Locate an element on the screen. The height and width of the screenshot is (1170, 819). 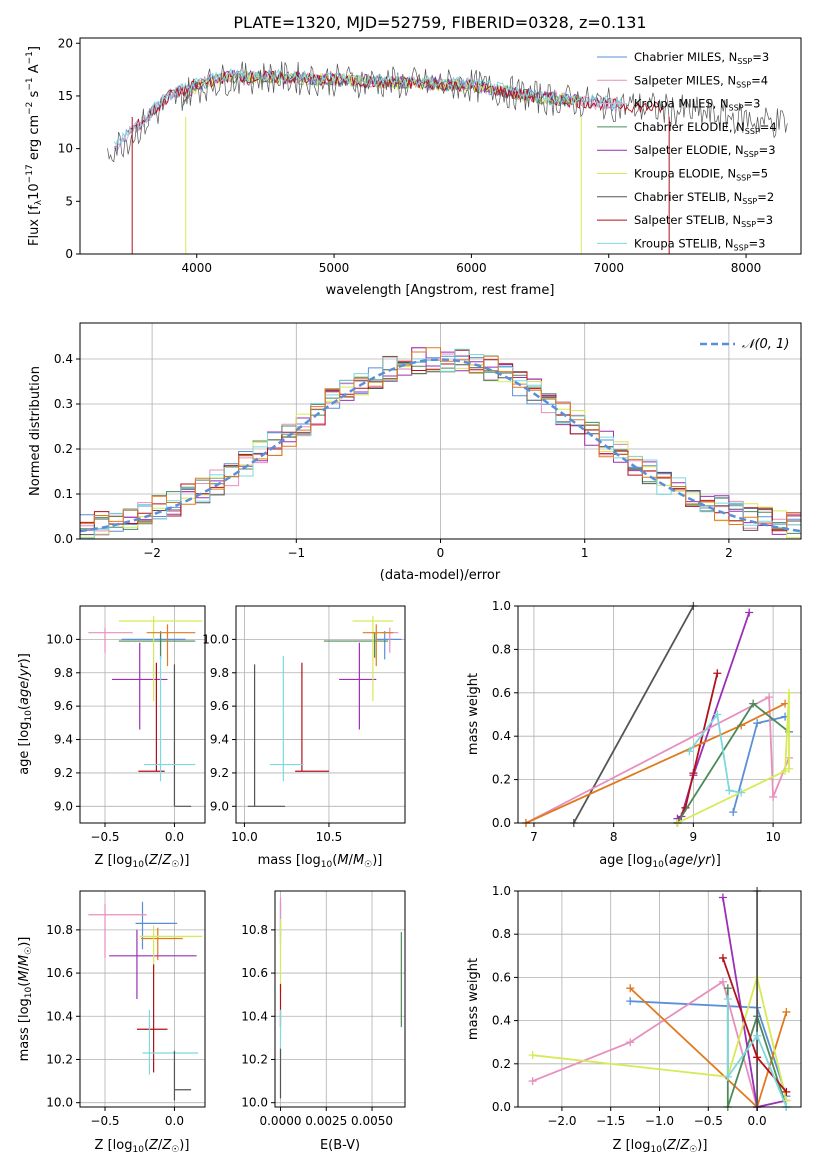
x-tick-label: 8000 is located at coordinates (746, 268).